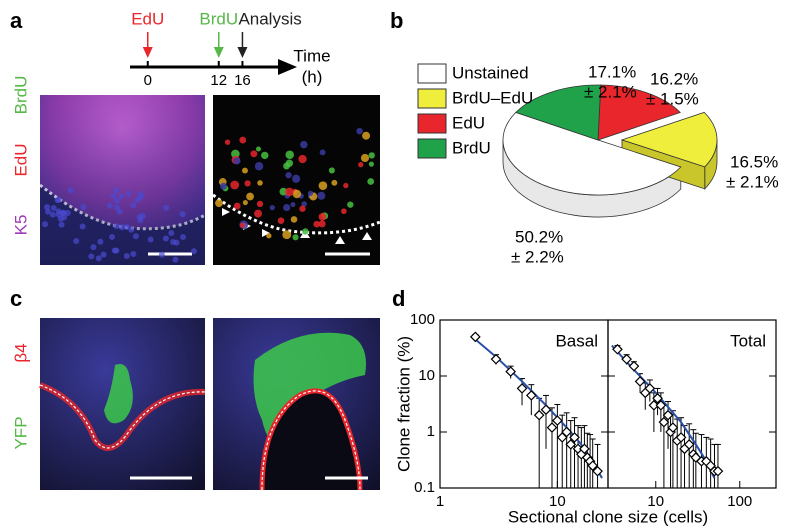  Describe the element at coordinates (608, 516) in the screenshot. I see `x-axis-label: Sectional clone size (cells)` at that location.